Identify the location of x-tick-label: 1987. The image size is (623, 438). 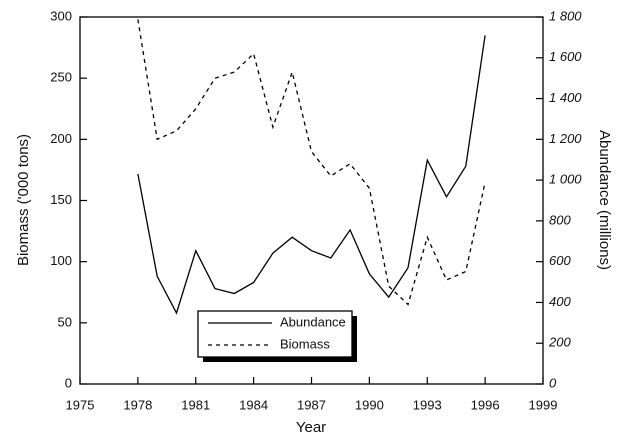
(311, 404).